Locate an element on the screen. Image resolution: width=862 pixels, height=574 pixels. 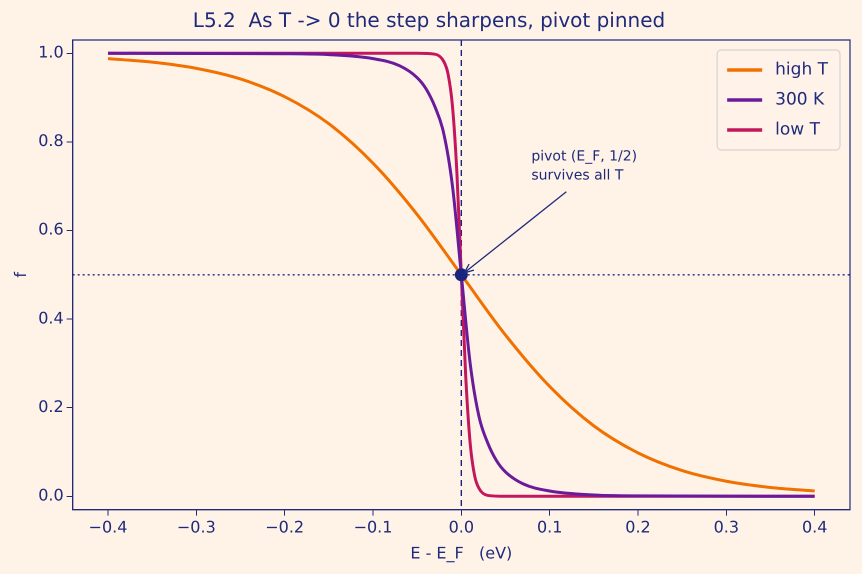
x-axis-title: E - E_F (eV) is located at coordinates (461, 553).